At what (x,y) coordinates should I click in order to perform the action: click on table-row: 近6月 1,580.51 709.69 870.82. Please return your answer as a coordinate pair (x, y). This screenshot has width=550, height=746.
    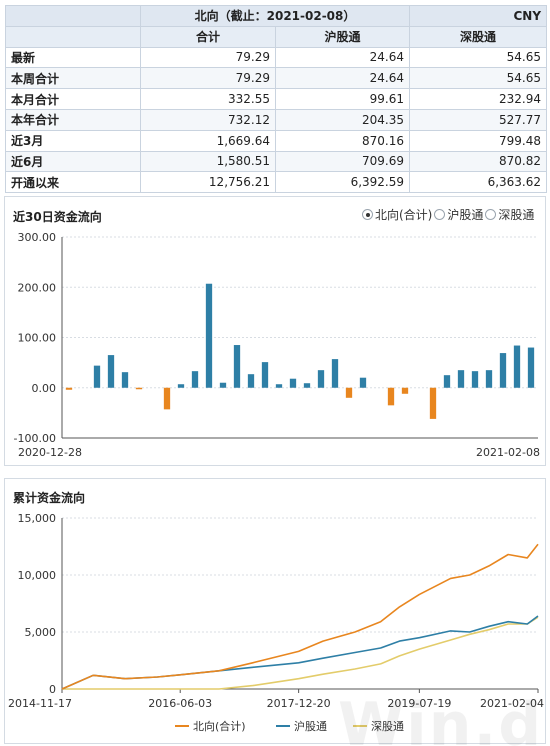
    Looking at the image, I should click on (276, 161).